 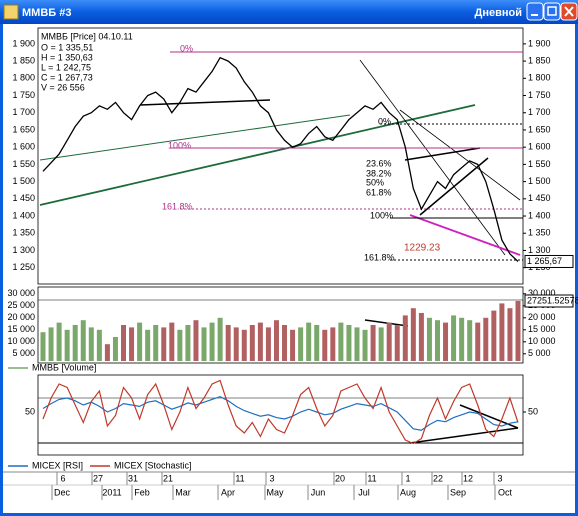 What do you see at coordinates (569, 11) in the screenshot?
I see `close-icon` at bounding box center [569, 11].